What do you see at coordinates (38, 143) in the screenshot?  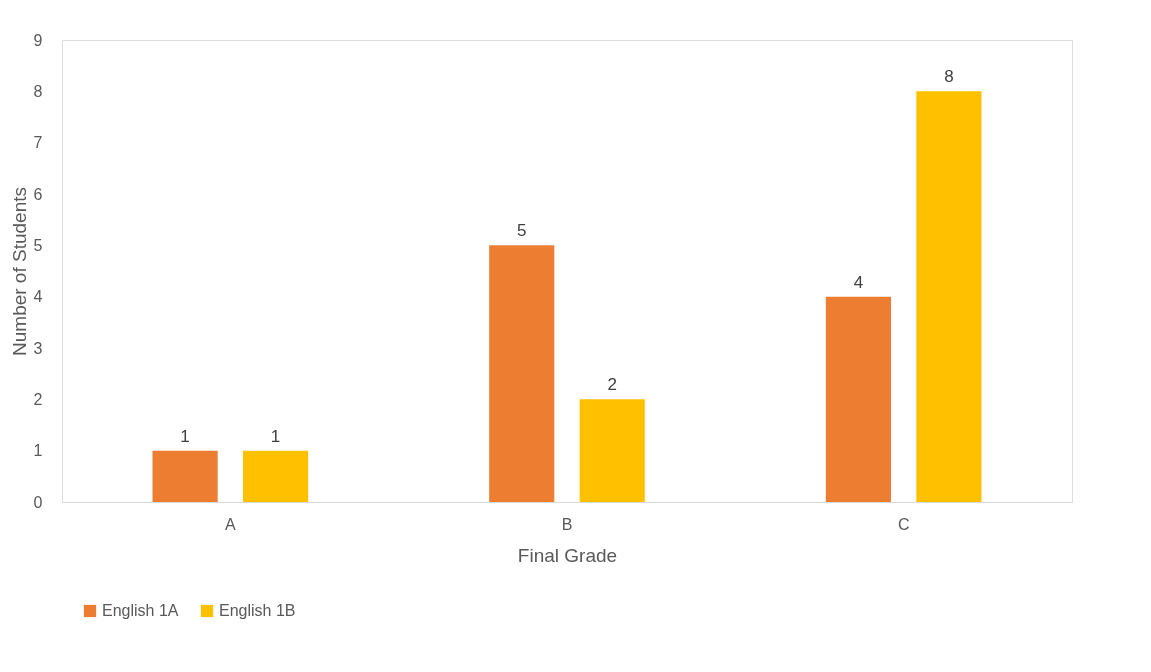 I see `y-tick-label: 7` at bounding box center [38, 143].